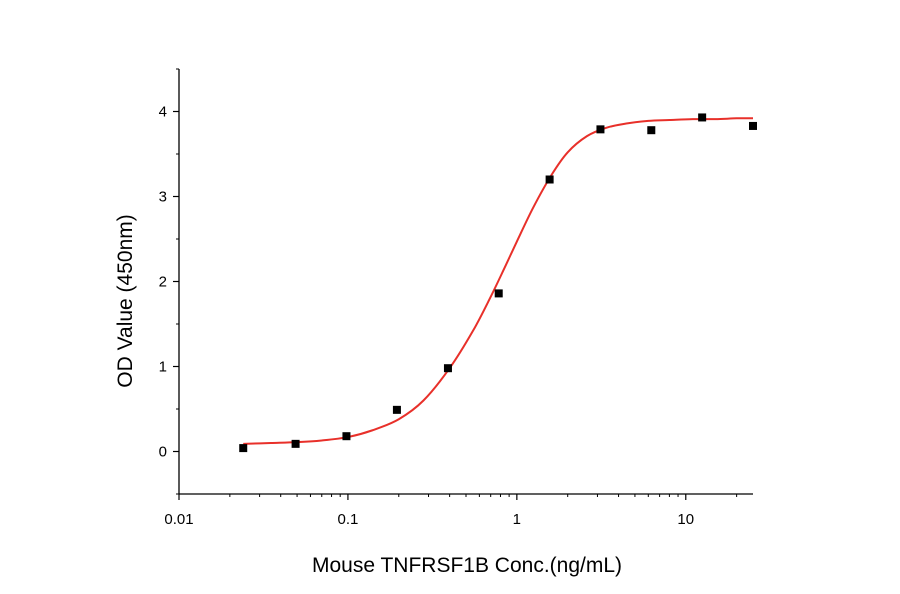  I want to click on x-axis-title: Mouse TNFRSF1B Conc.(ng/mL), so click(467, 565).